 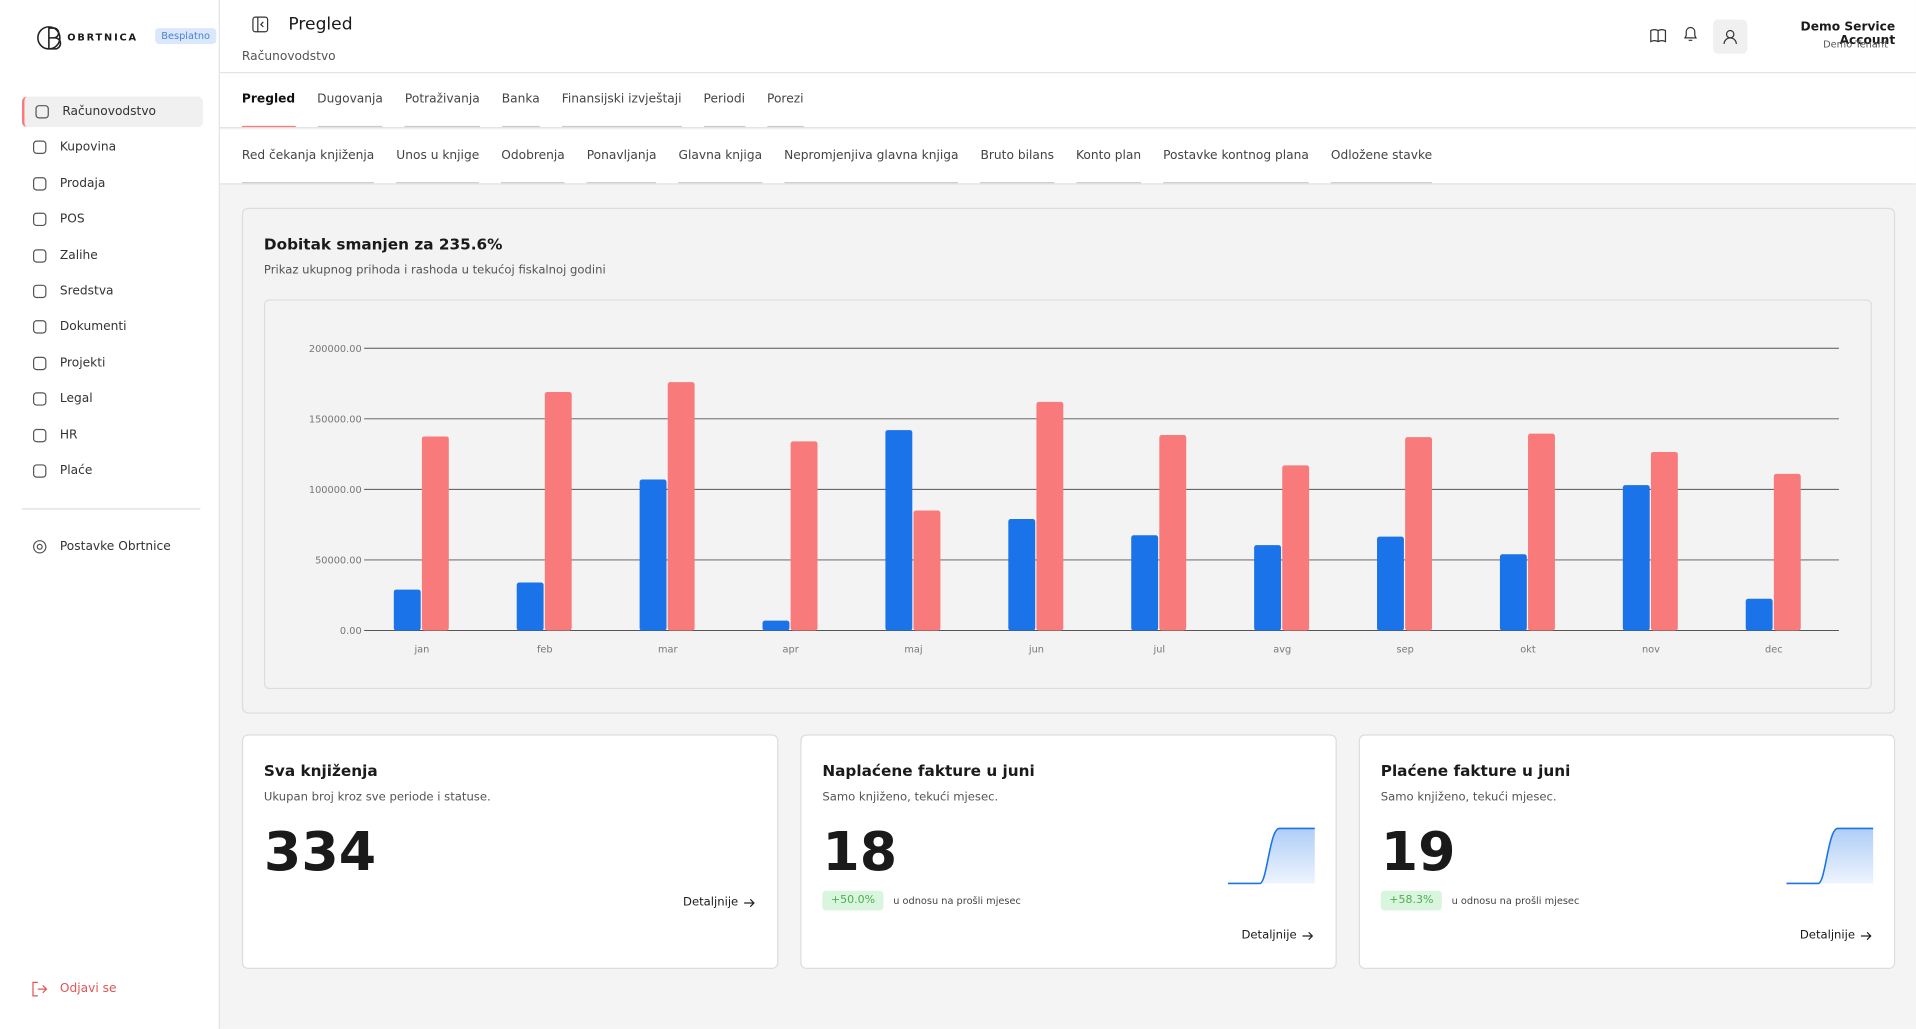 What do you see at coordinates (111, 327) in the screenshot?
I see `nav-item: Dokumenti` at bounding box center [111, 327].